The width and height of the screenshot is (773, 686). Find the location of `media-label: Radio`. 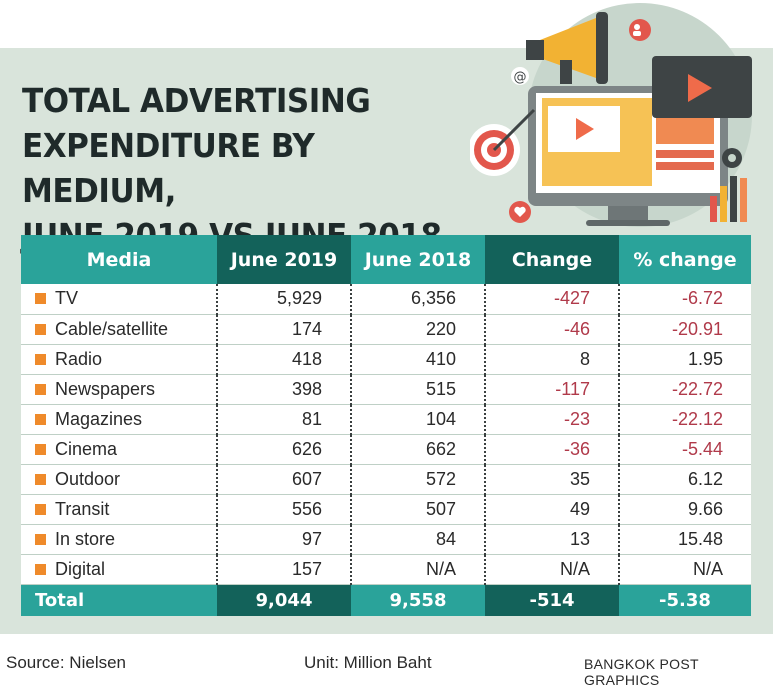

media-label: Radio is located at coordinates (79, 358).